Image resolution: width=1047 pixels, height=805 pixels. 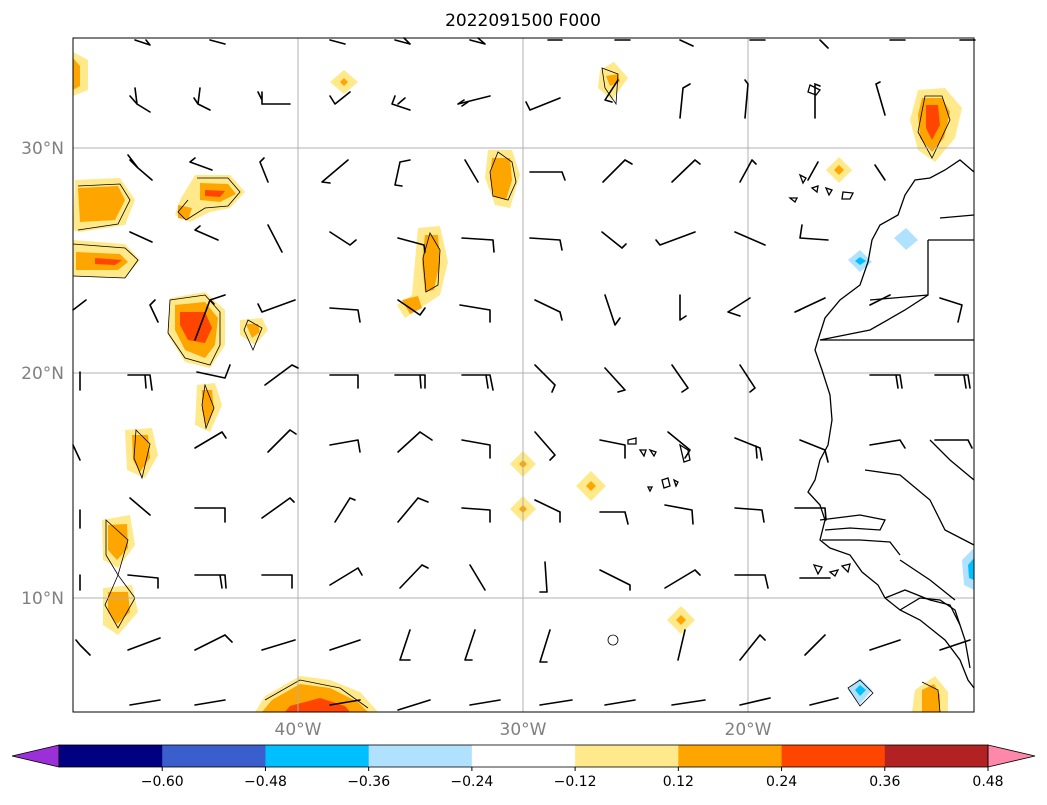 I want to click on lon-label-20w: 20°W, so click(x=748, y=730).